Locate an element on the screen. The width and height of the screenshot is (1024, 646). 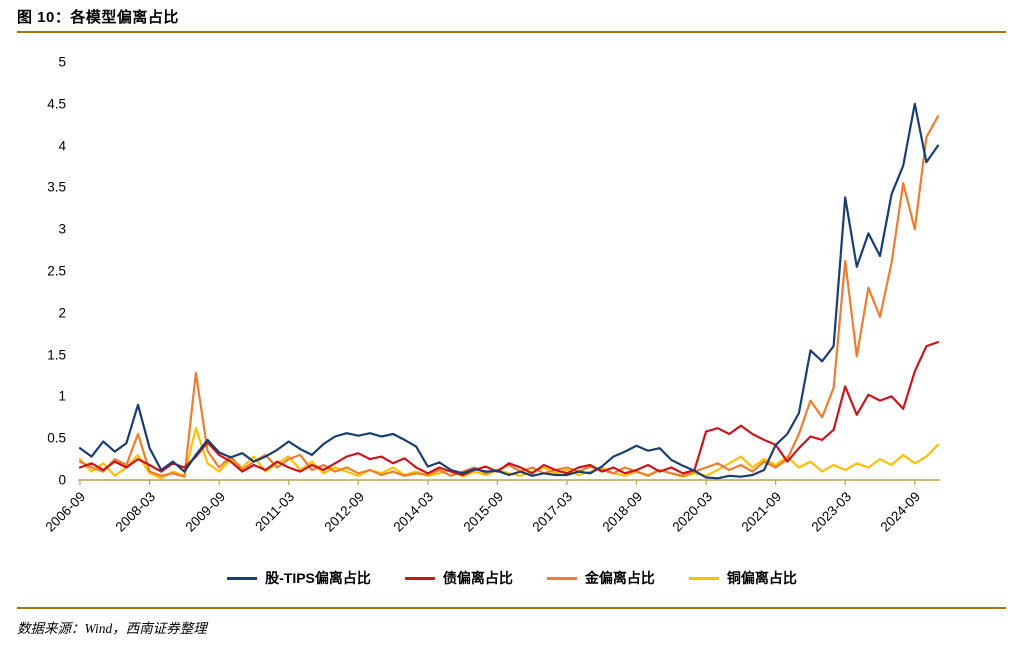
y-tick-label: 4 is located at coordinates (62, 146).